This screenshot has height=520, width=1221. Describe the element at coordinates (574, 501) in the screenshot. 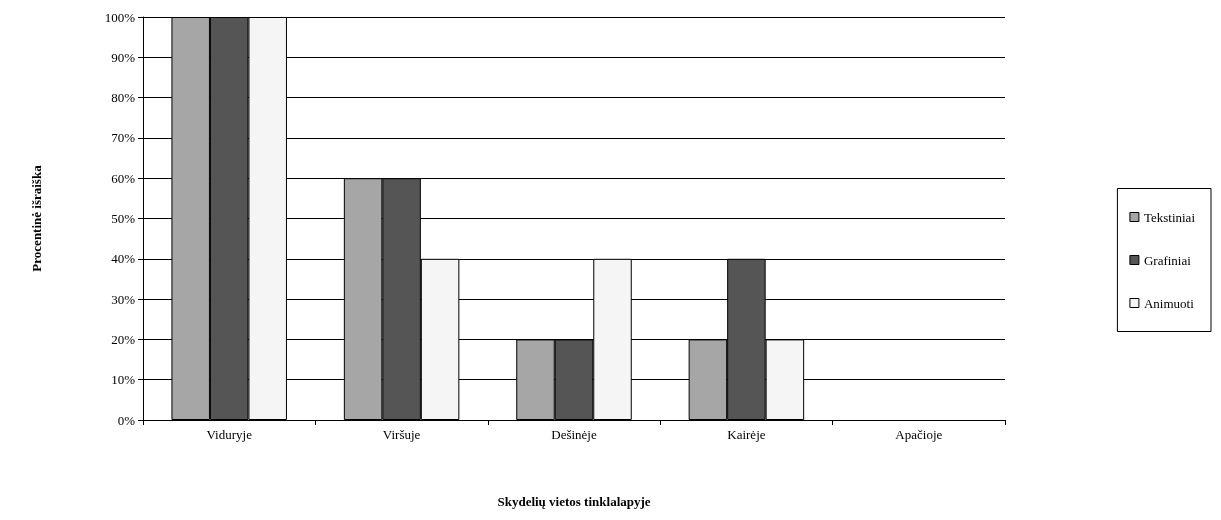

I see `x-axis-title: Skydelių vietos tinklalapyje` at that location.